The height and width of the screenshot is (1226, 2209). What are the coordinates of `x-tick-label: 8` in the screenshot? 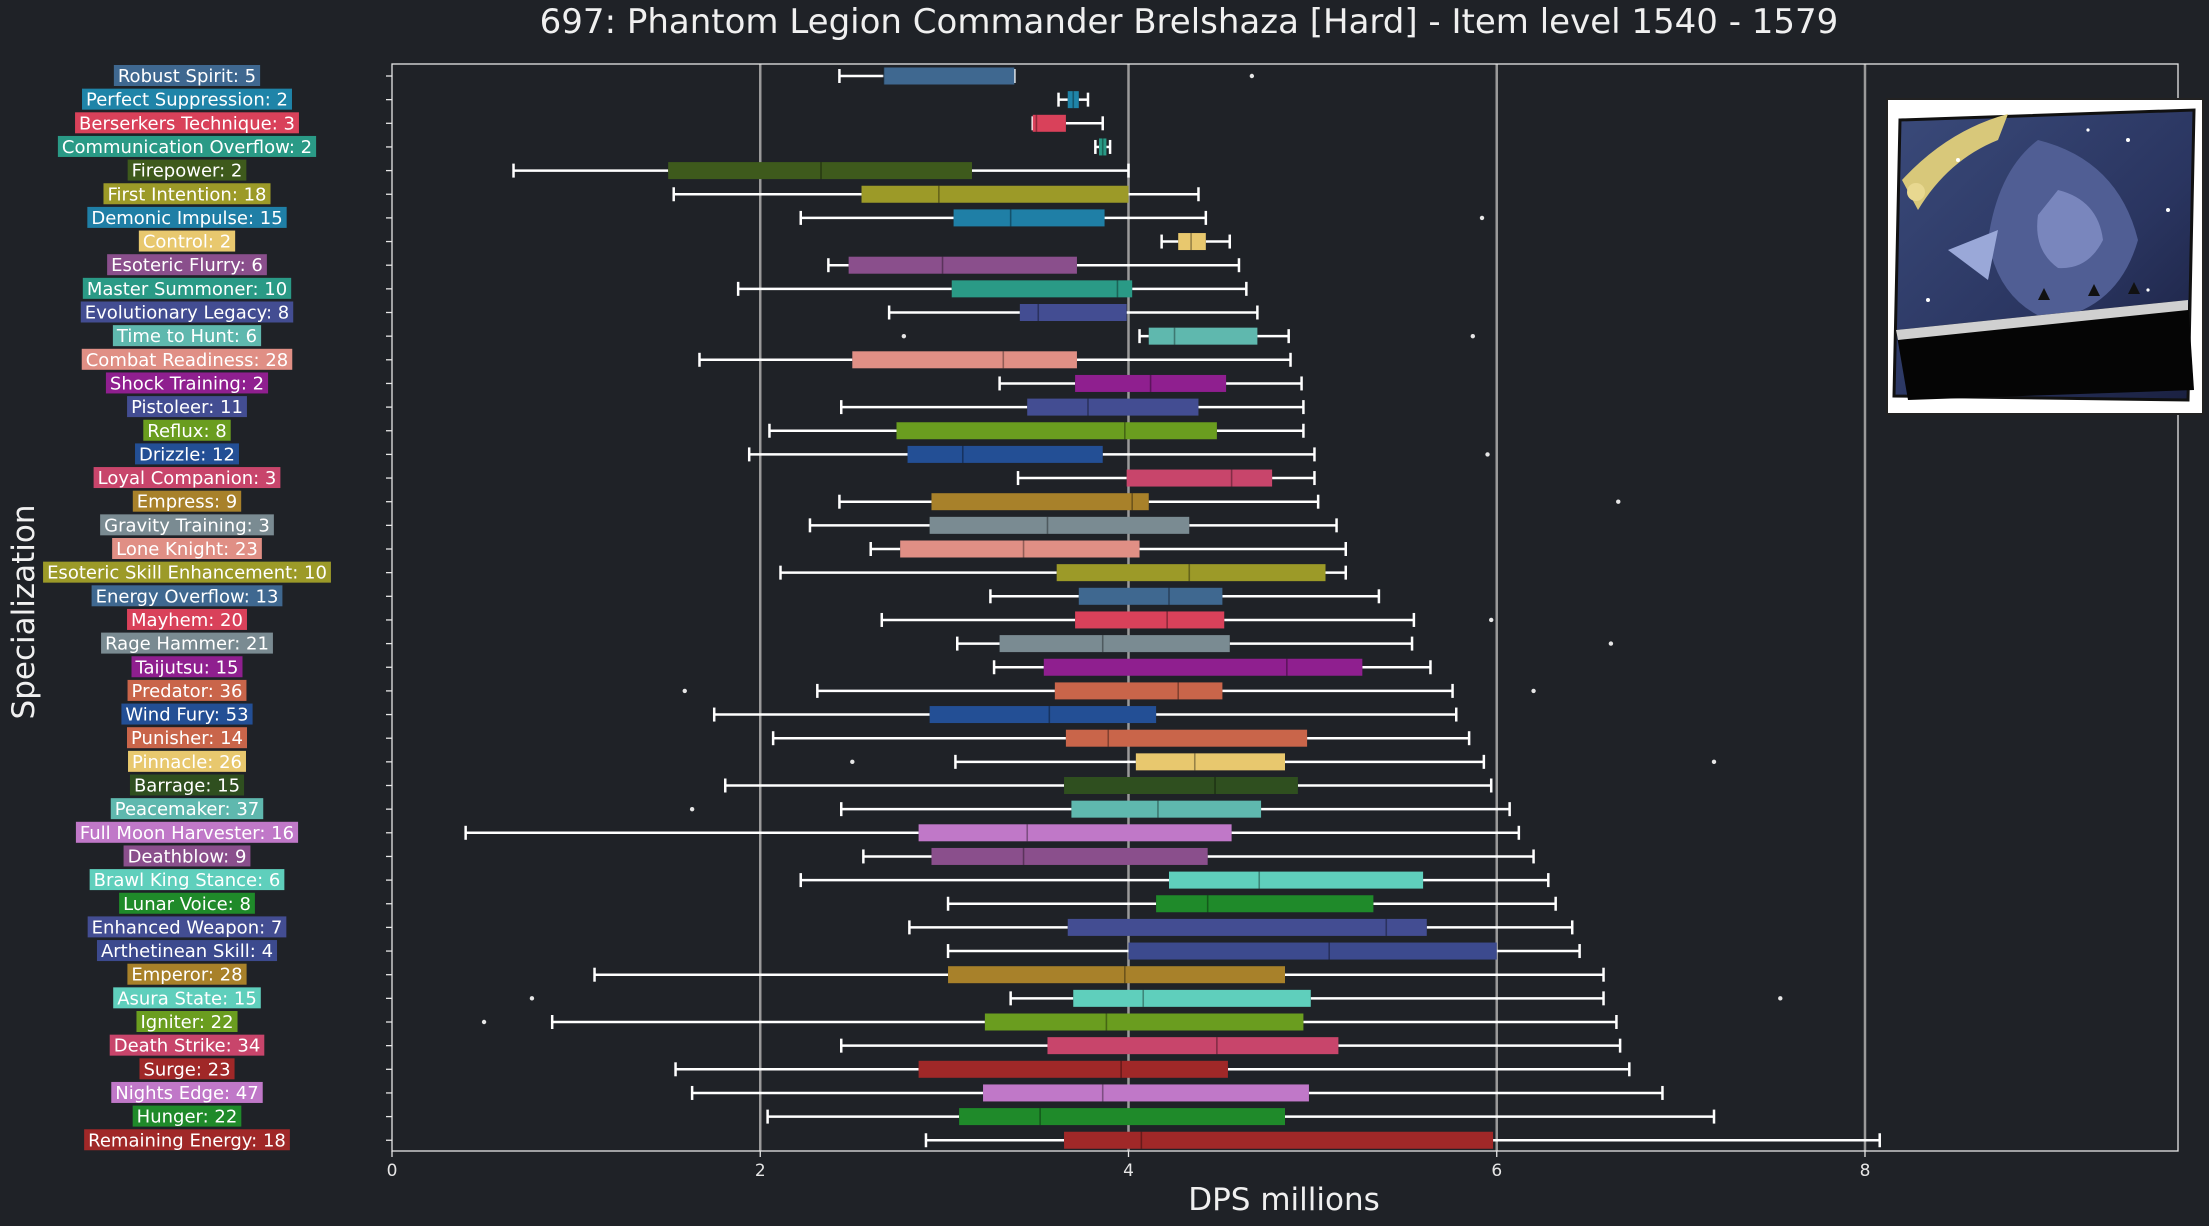 It's located at (1865, 1171).